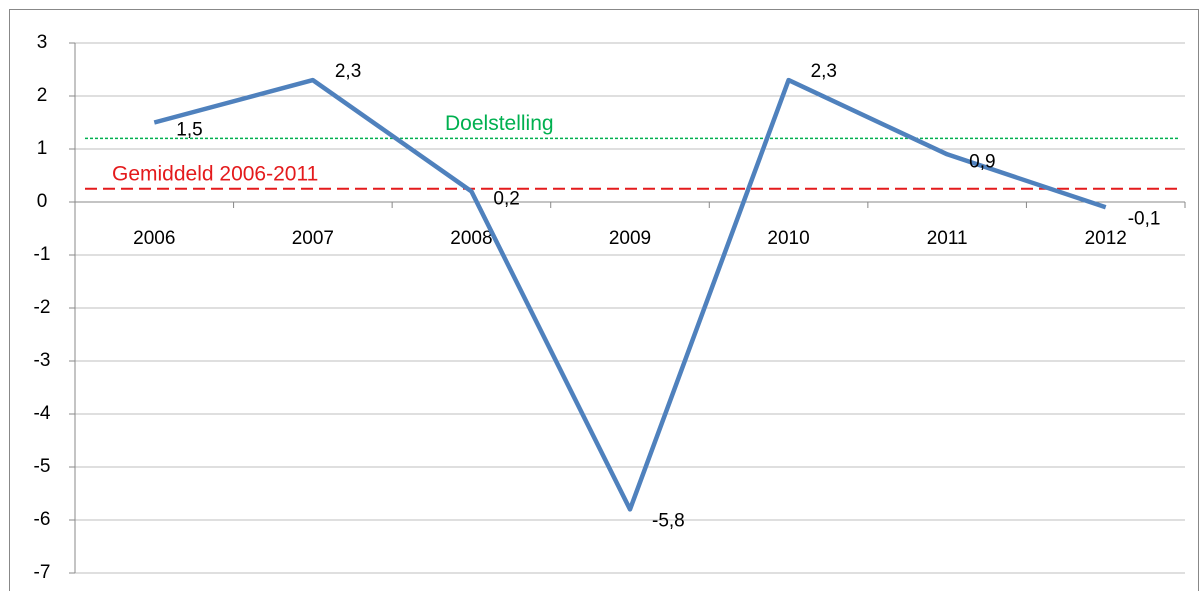 Image resolution: width=1201 pixels, height=591 pixels. I want to click on y-tick-label: -2, so click(42, 307).